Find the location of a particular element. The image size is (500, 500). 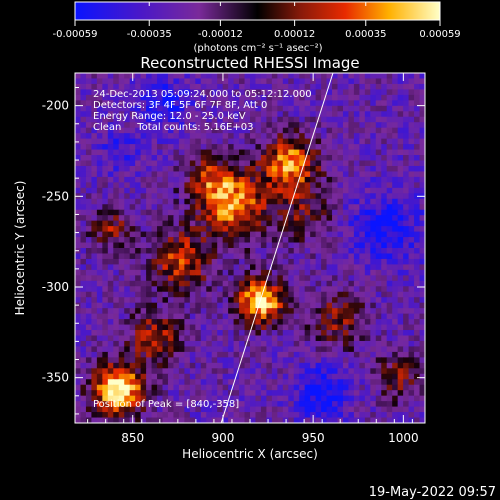

y-tick-label: -350 is located at coordinates (55, 378).